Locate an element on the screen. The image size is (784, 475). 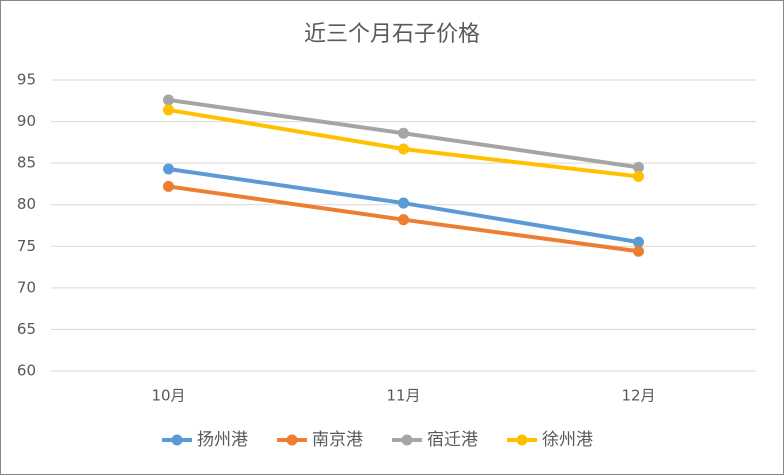
y-tick-label: 90 is located at coordinates (26, 121).